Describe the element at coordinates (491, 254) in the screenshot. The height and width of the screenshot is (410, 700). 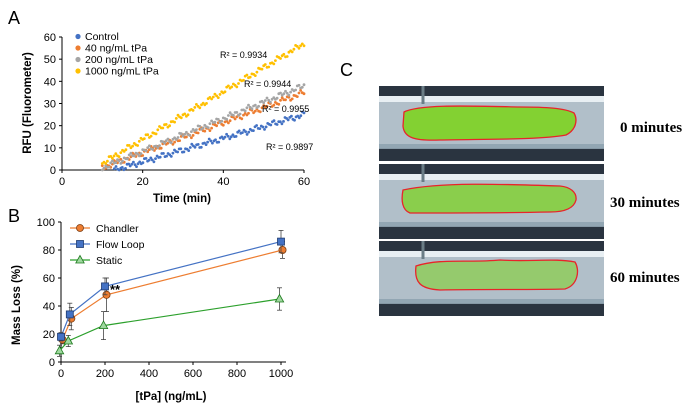
I see `tube-highlight` at that location.